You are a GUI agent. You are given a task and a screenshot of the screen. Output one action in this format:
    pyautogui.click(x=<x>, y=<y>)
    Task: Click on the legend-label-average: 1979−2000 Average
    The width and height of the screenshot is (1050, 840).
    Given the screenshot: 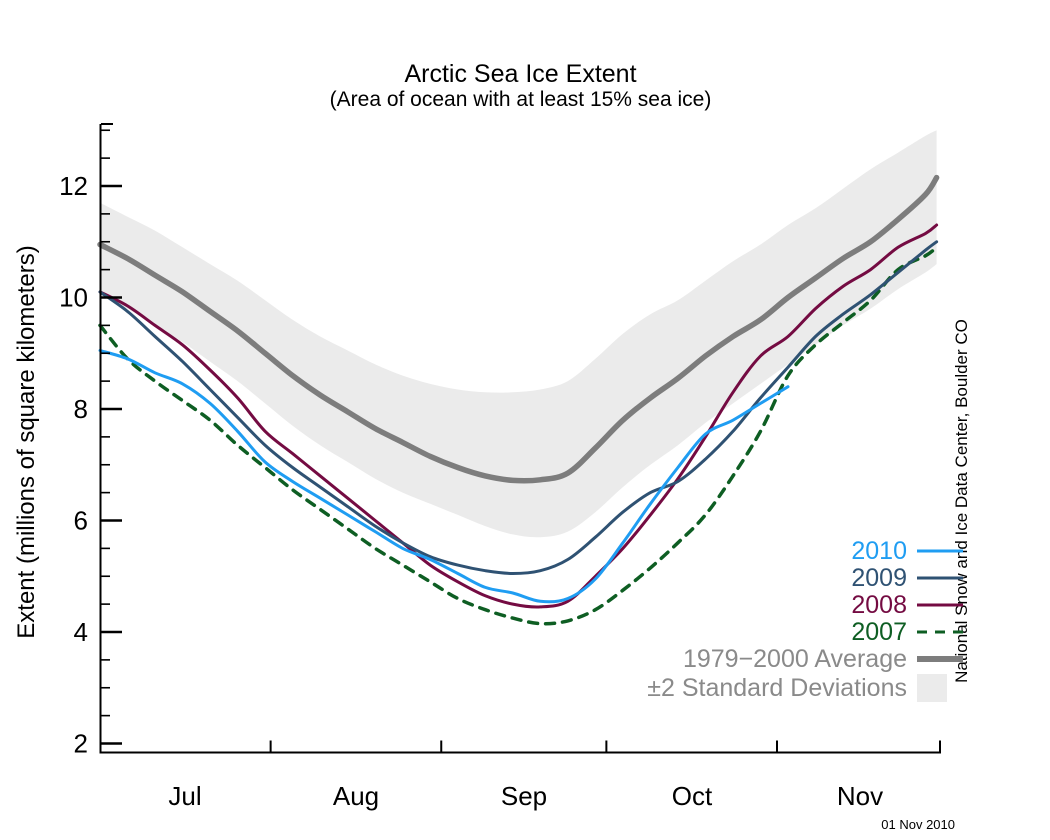 What is the action you would take?
    pyautogui.click(x=795, y=659)
    